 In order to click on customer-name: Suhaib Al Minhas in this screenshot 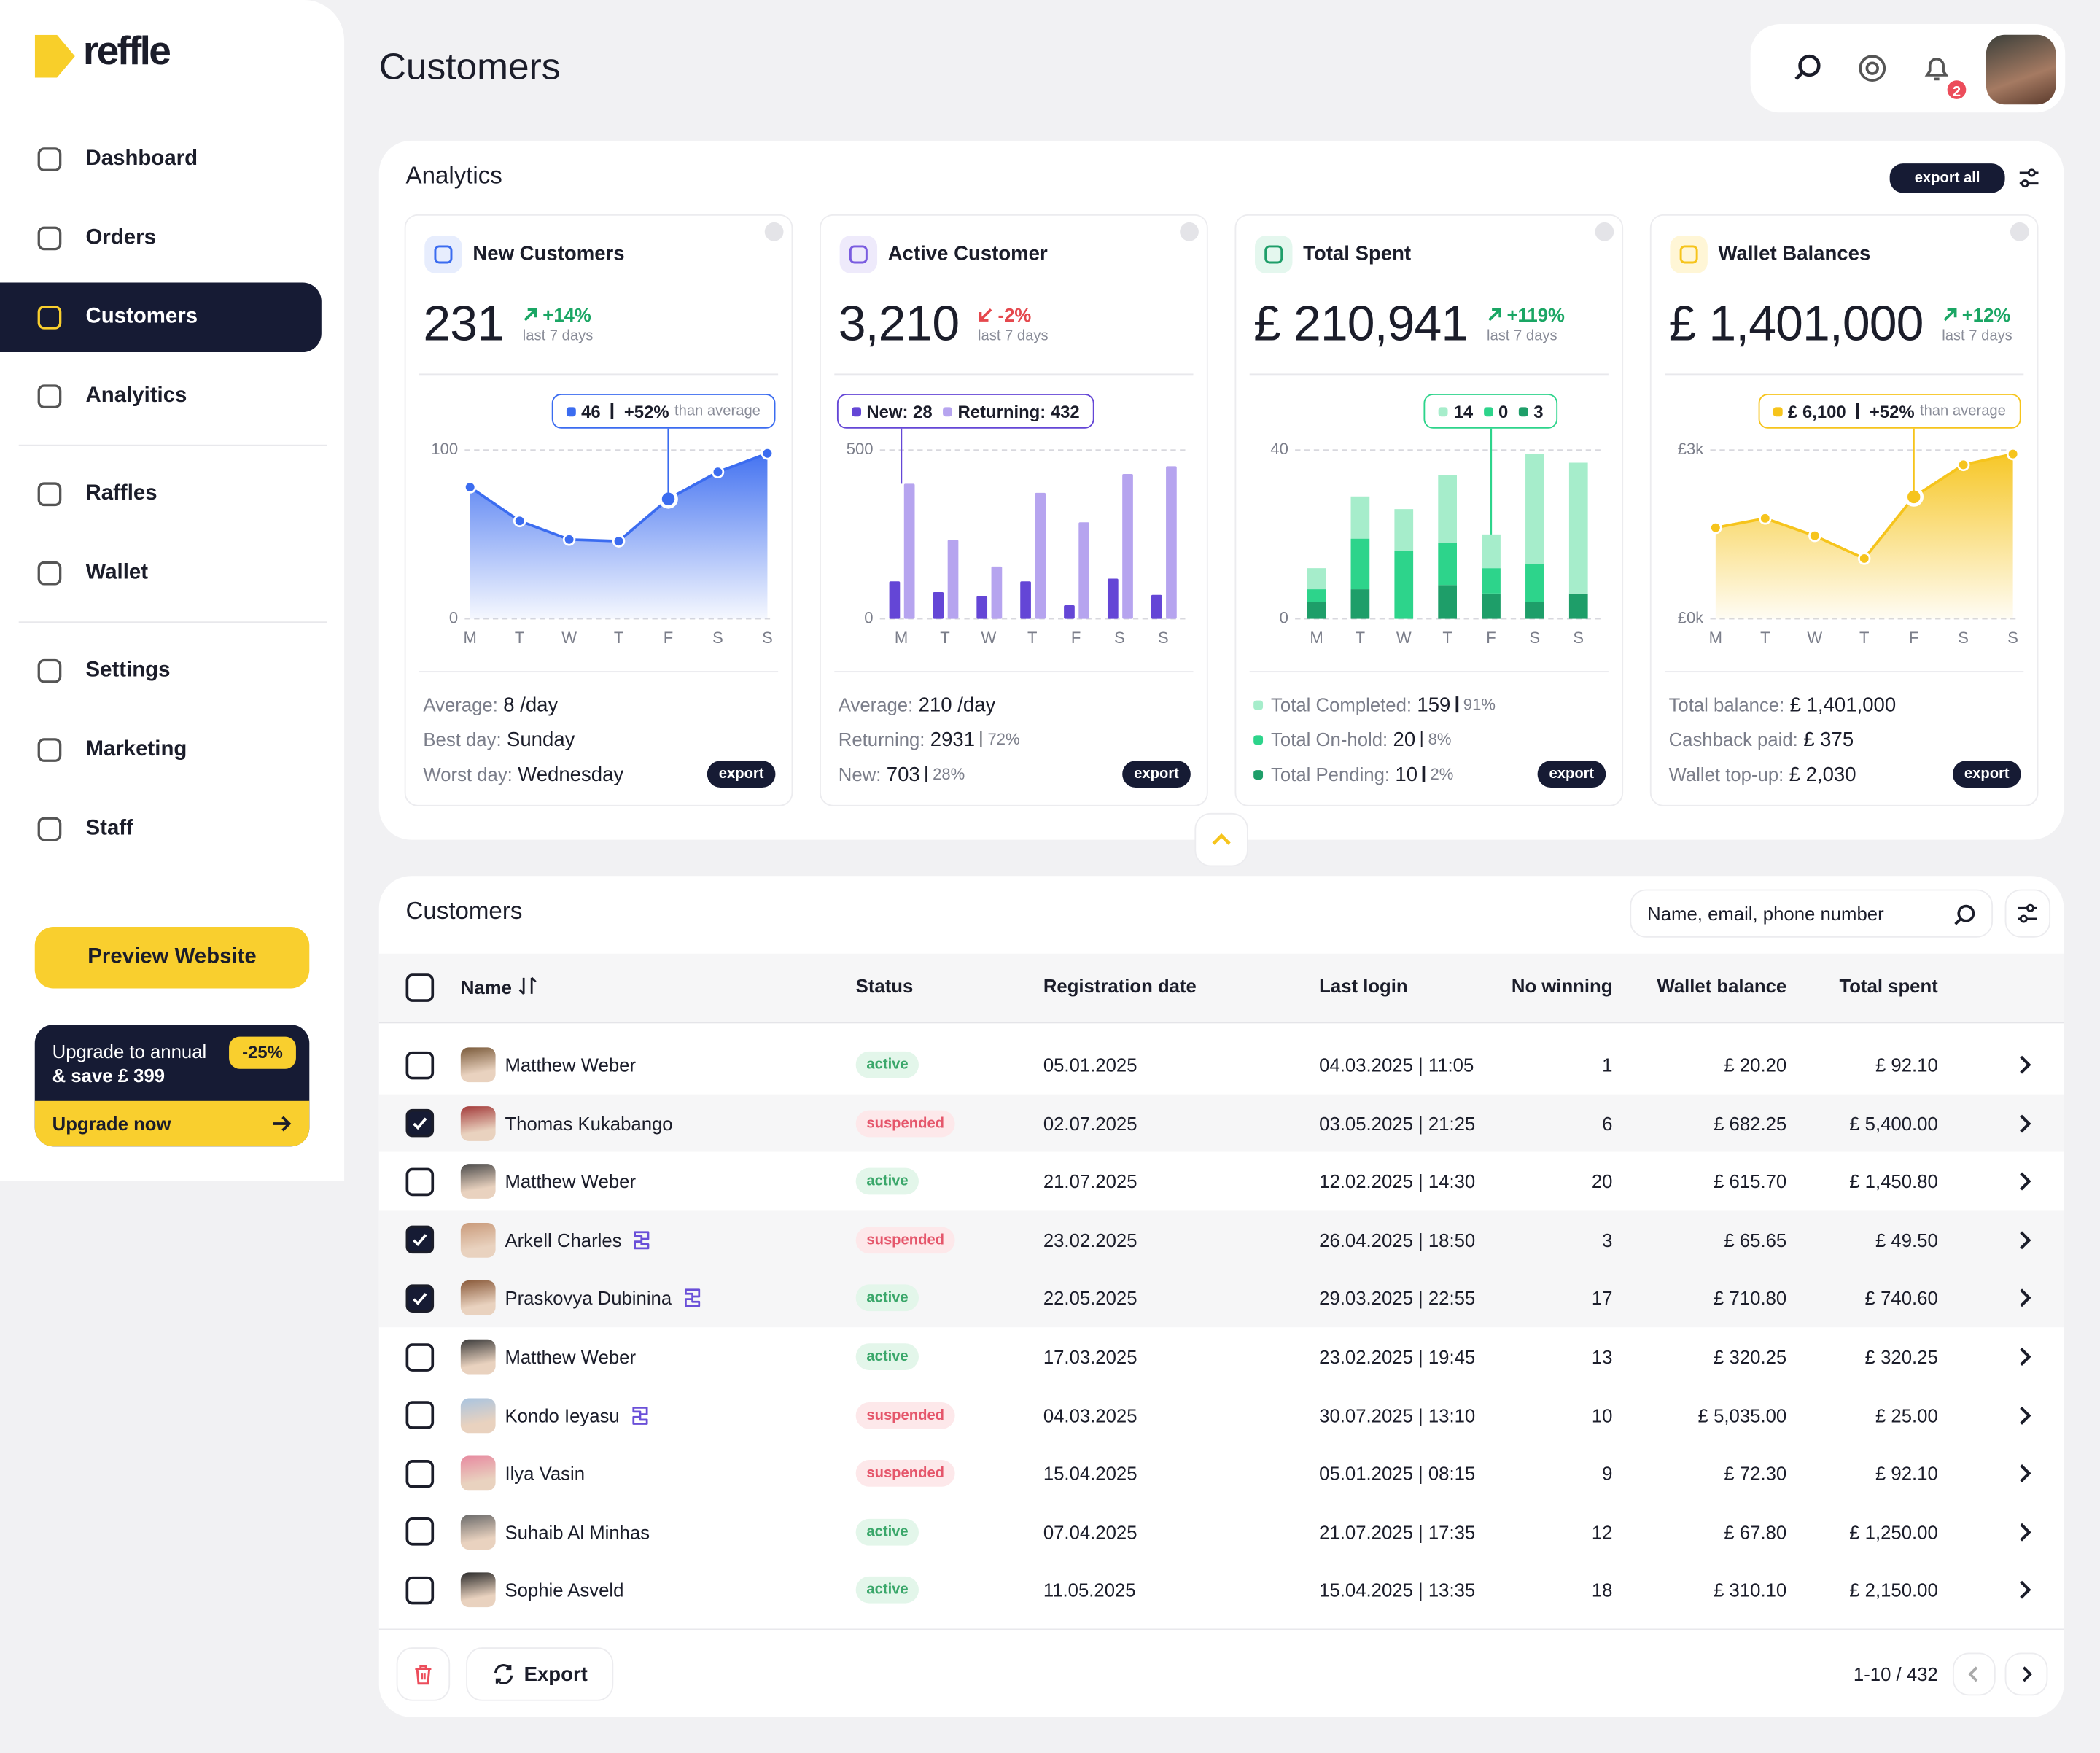, I will do `click(577, 1532)`.